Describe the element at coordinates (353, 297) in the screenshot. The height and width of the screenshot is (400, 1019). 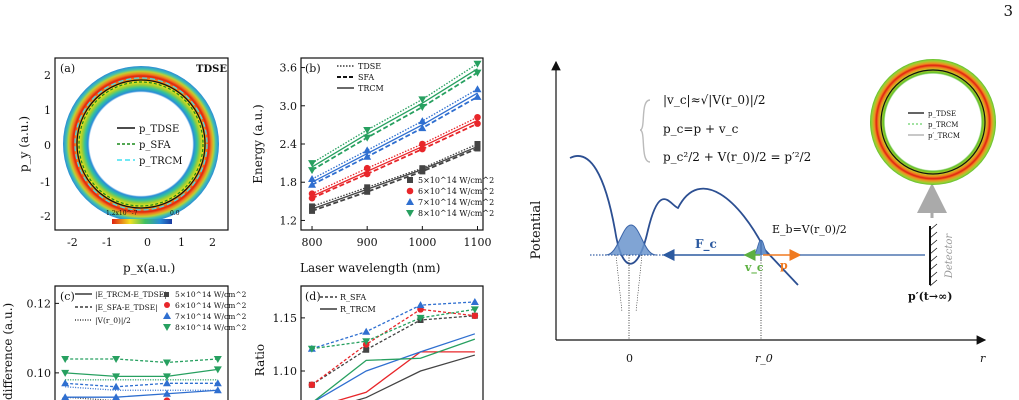
I see `d-legend-sfa: R_SFA` at that location.